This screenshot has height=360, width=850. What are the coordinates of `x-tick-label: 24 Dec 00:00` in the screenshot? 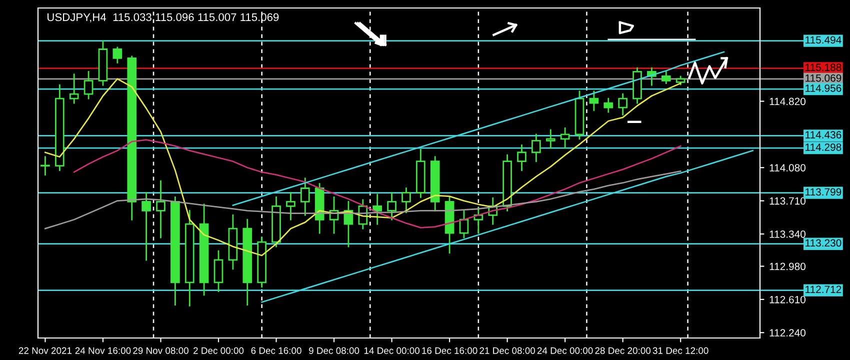 It's located at (565, 350).